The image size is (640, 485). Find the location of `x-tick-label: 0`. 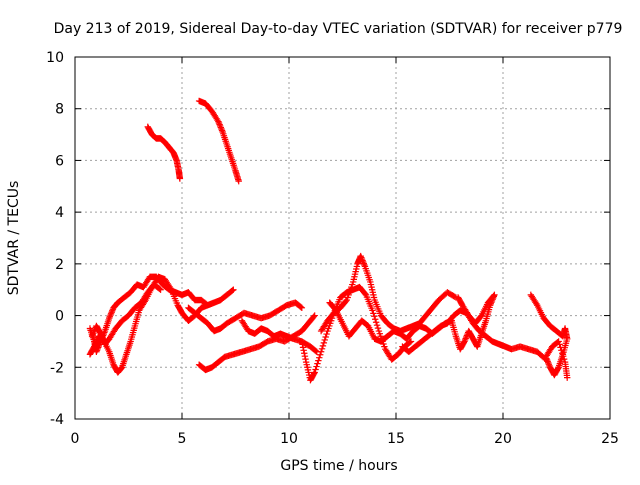

x-tick-label: 0 is located at coordinates (75, 439).